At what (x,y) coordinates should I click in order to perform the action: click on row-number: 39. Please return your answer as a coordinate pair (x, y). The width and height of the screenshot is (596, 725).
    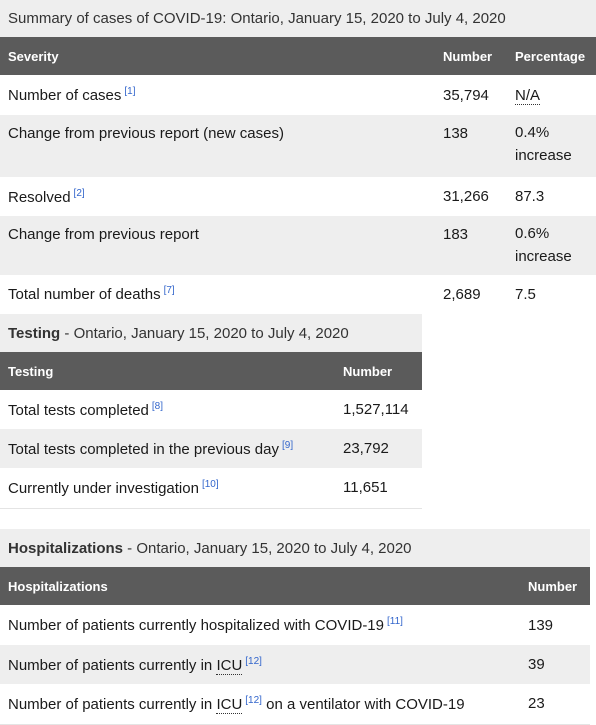
    Looking at the image, I should click on (555, 664).